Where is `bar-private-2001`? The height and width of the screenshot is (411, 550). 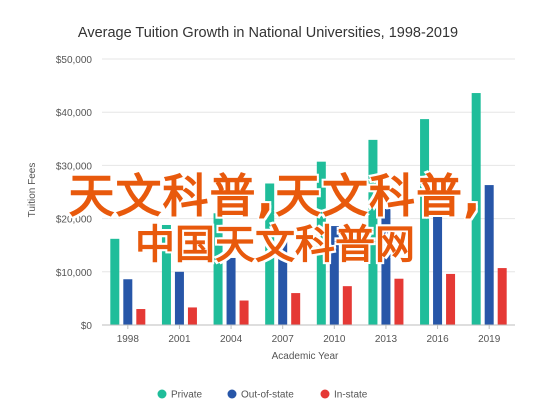
bar-private-2001 is located at coordinates (166, 274).